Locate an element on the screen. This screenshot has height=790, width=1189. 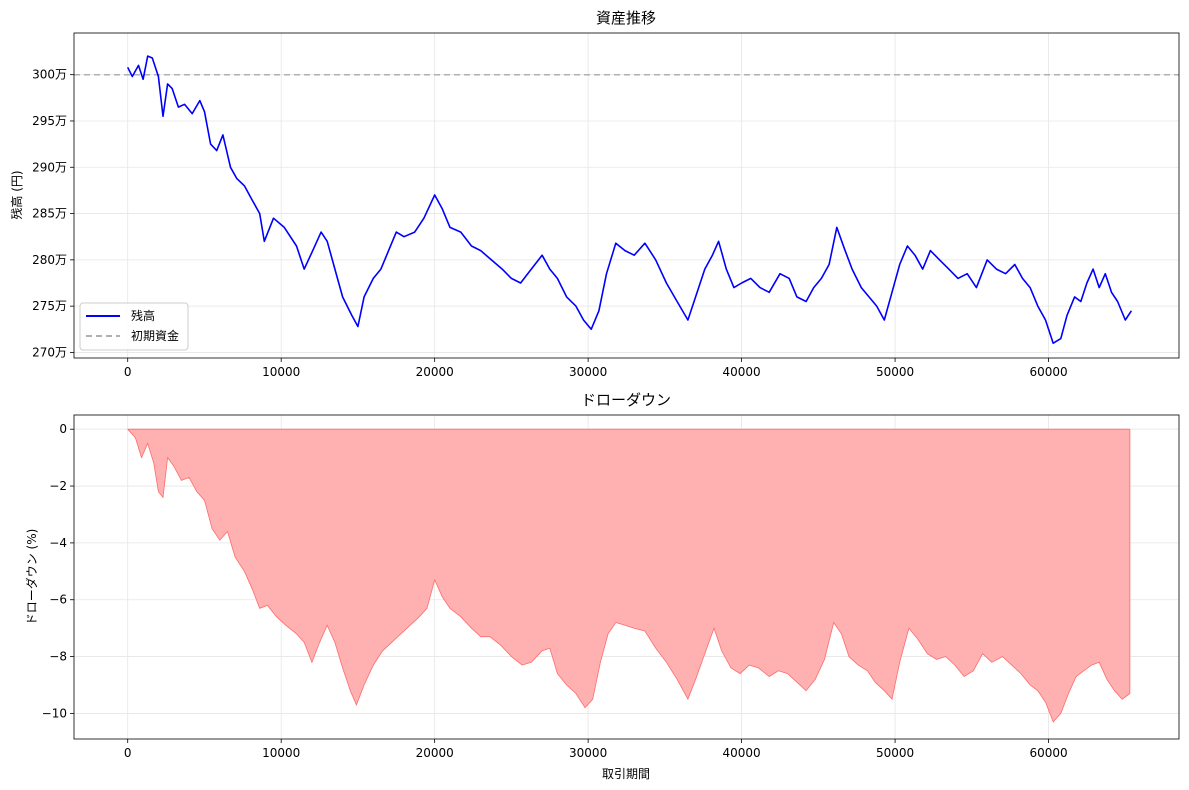
y-tick-label: −4 is located at coordinates (58, 543).